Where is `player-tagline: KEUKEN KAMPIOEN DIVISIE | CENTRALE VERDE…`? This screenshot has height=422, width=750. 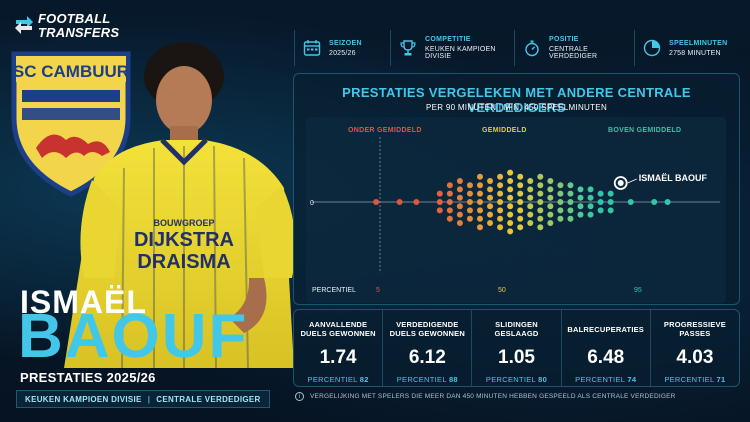
player-tagline: KEUKEN KAMPIOEN DIVISIE | CENTRALE VERDE… is located at coordinates (143, 399).